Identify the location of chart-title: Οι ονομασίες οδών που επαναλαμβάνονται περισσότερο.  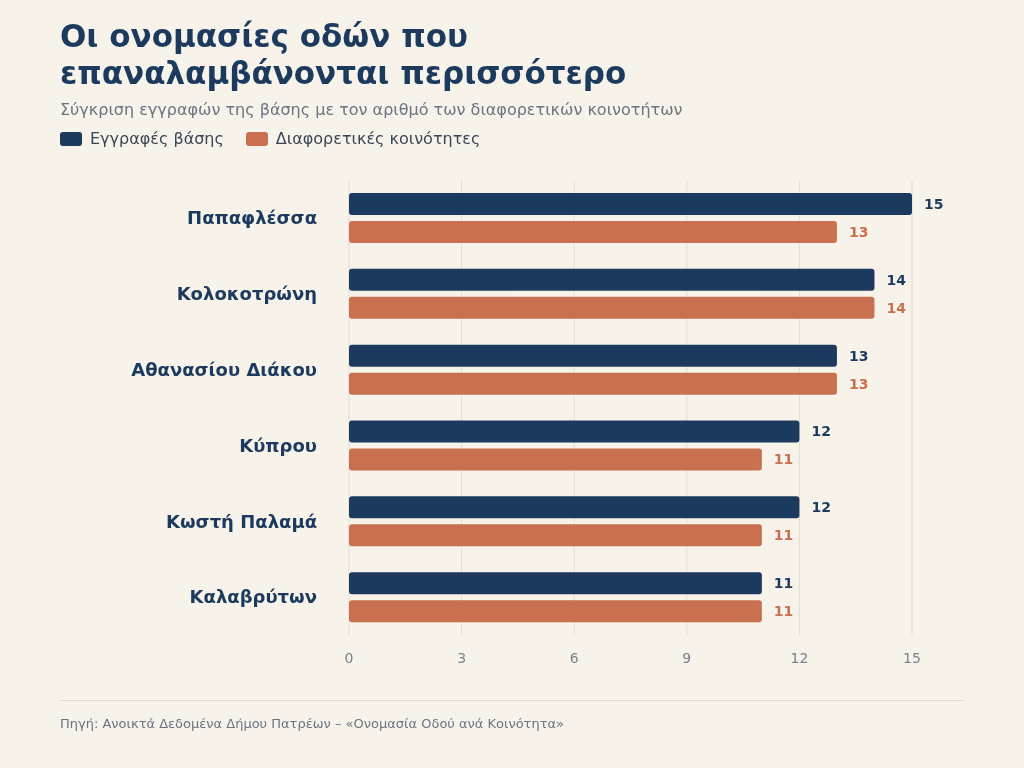
(344, 55).